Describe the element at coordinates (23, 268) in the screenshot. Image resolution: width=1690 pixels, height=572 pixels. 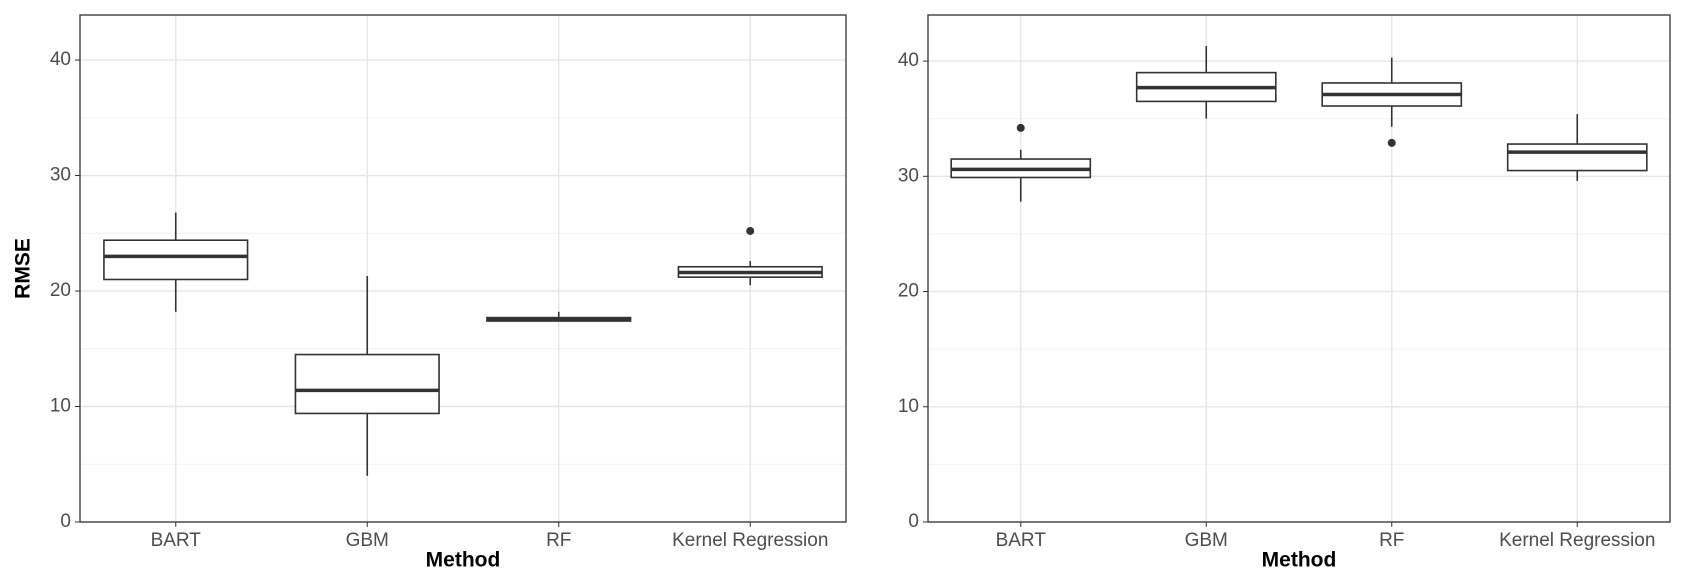
I see `y-axis-title: RMSE` at that location.